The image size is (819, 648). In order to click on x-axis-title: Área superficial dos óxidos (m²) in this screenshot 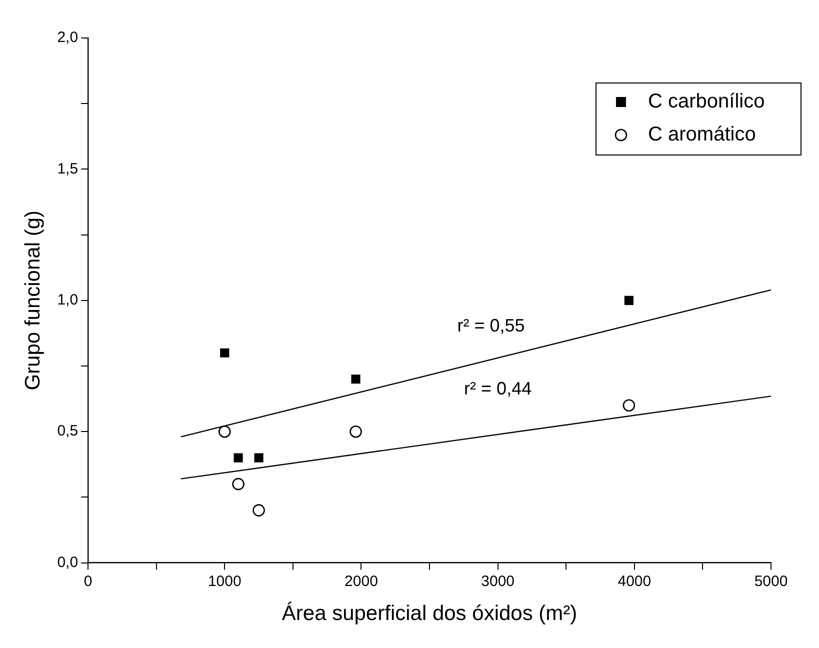, I will do `click(430, 613)`.